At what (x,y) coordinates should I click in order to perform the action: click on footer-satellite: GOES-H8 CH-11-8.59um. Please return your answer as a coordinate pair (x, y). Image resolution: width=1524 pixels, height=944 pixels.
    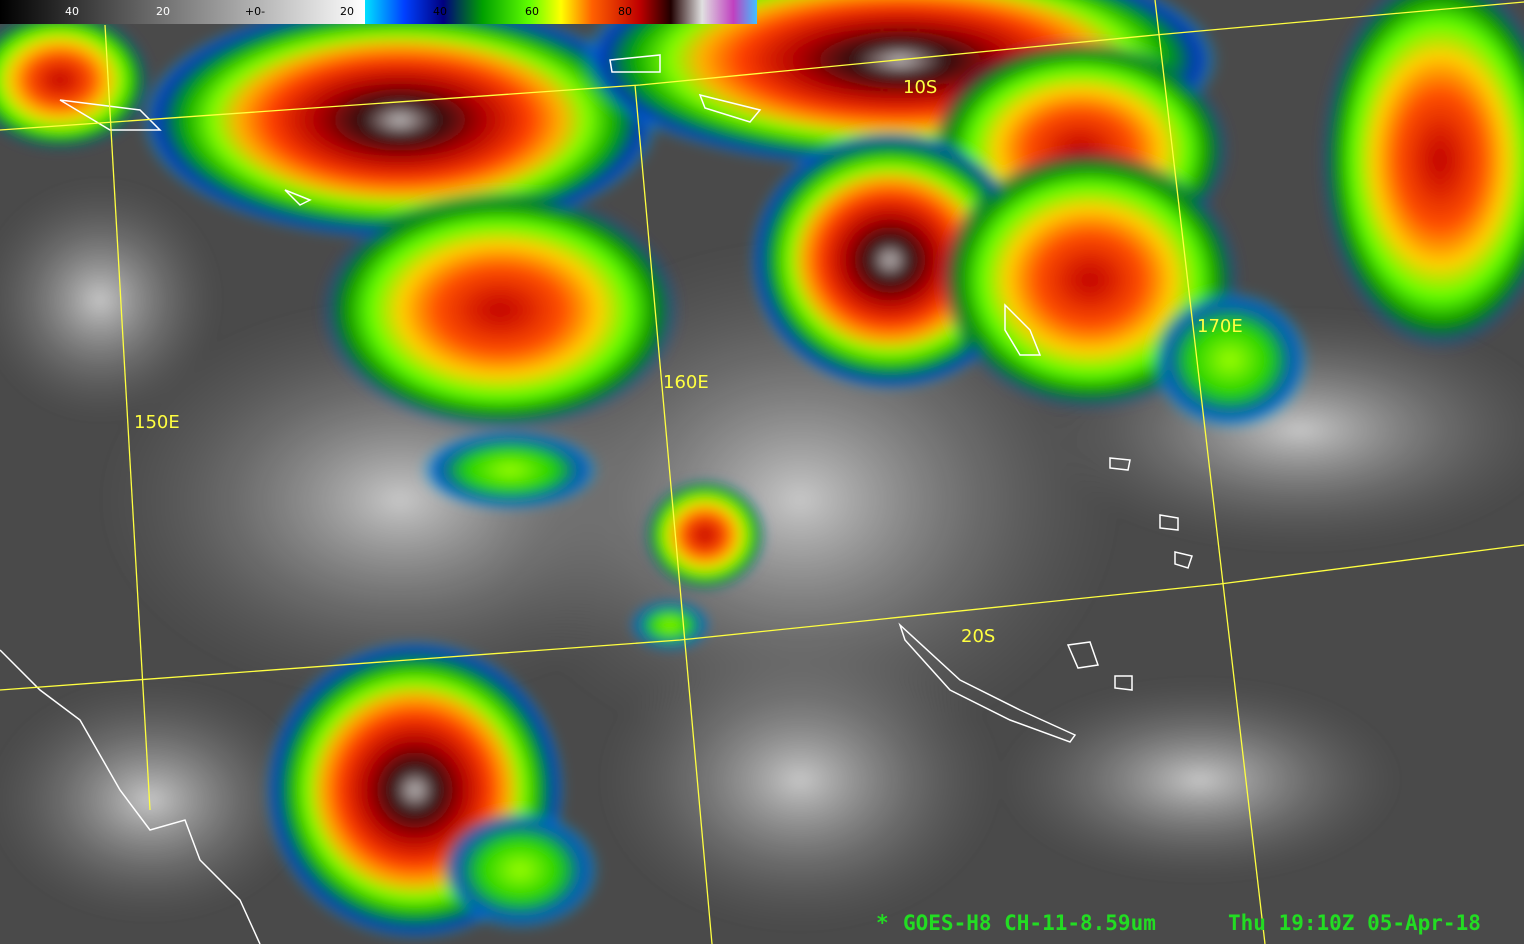
    Looking at the image, I should click on (1029, 923).